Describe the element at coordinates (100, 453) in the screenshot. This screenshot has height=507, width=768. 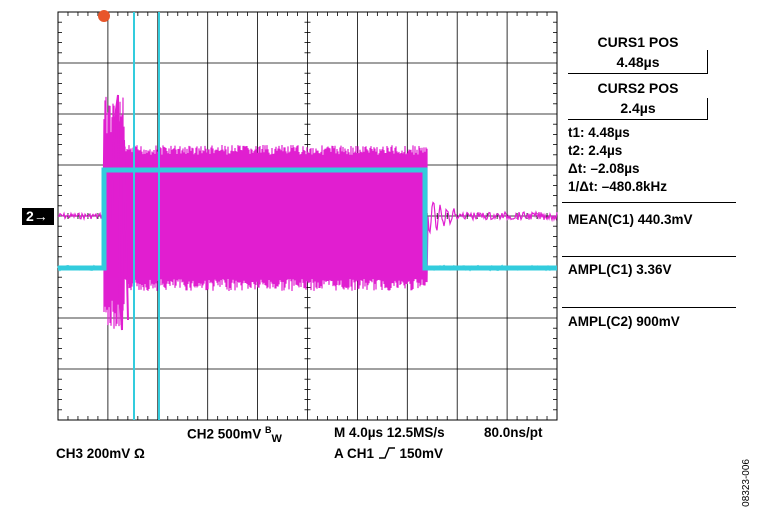
I see `ch3-scale-label: CH3 200mV Ω` at that location.